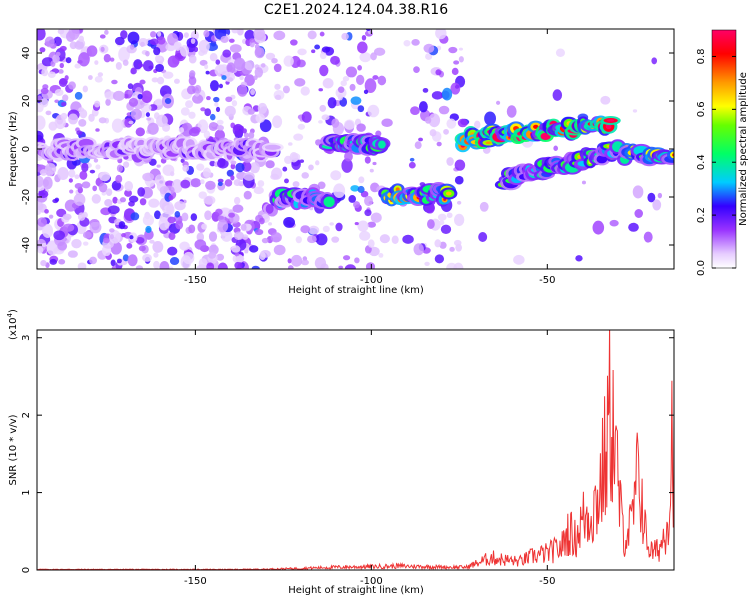  Describe the element at coordinates (448, 193) in the screenshot. I see `spectrogram-feature-core` at that location.